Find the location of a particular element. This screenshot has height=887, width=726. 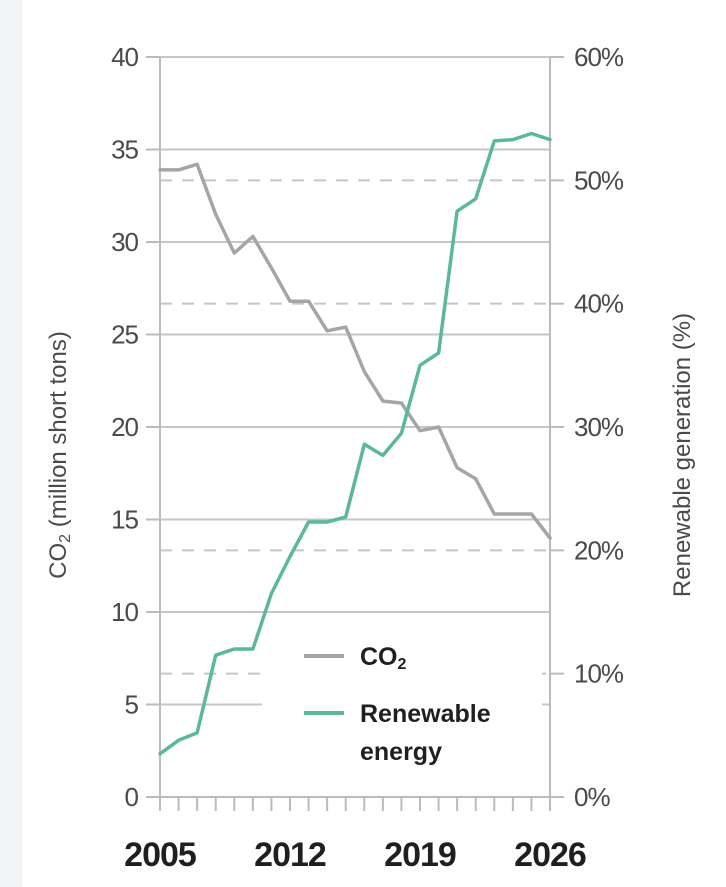

legend-renewable-label-line2: energy is located at coordinates (401, 752).